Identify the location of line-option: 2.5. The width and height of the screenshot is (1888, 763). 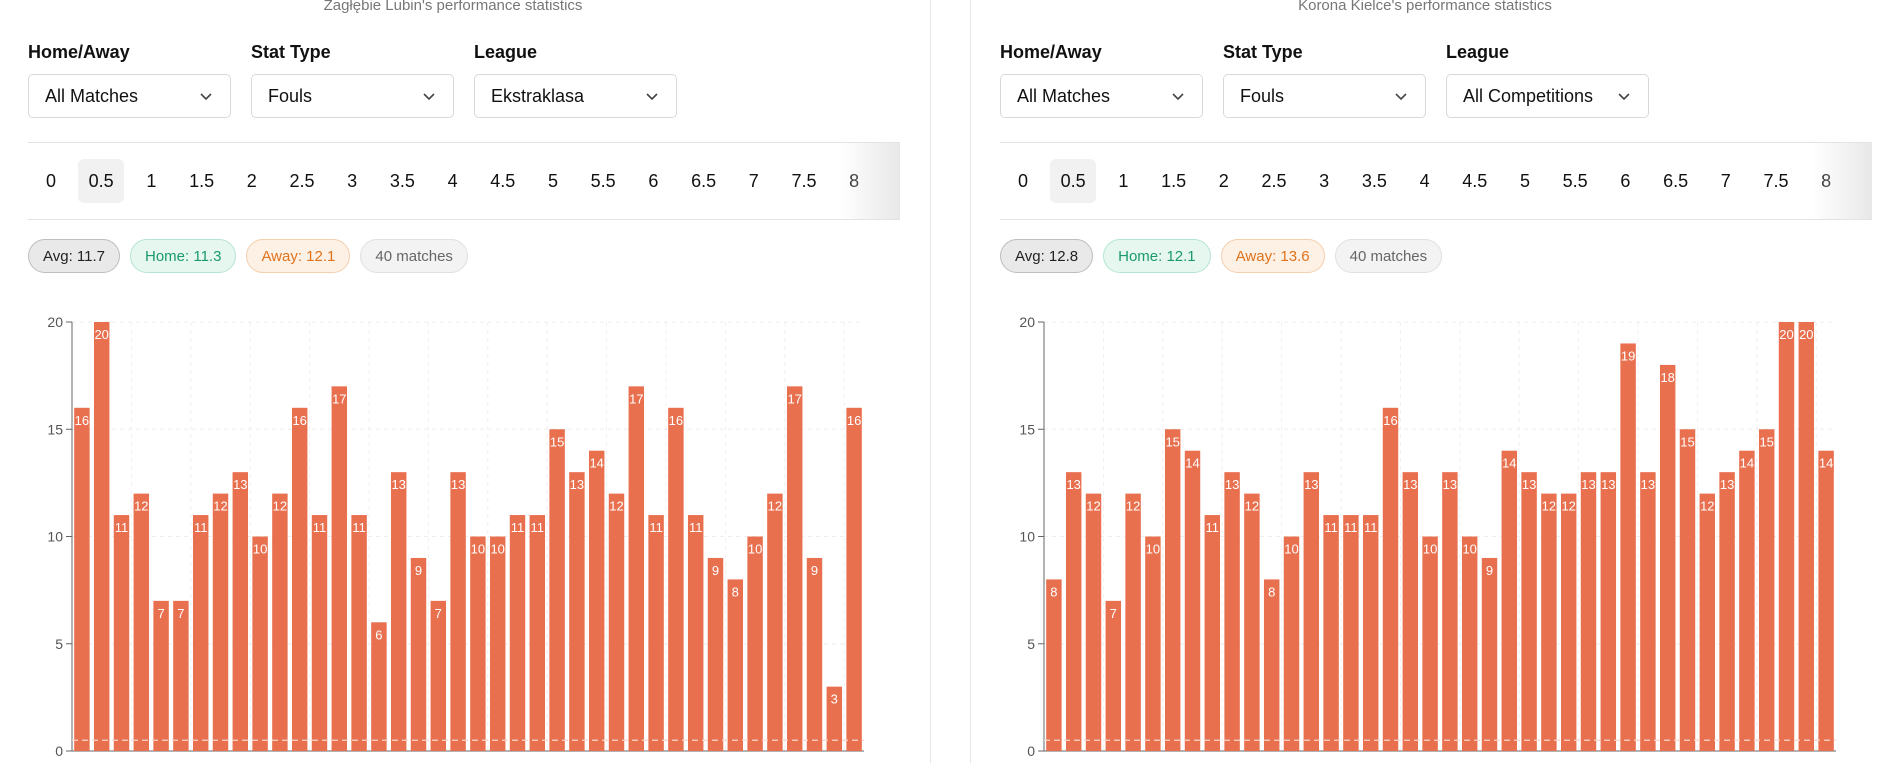
(1274, 181).